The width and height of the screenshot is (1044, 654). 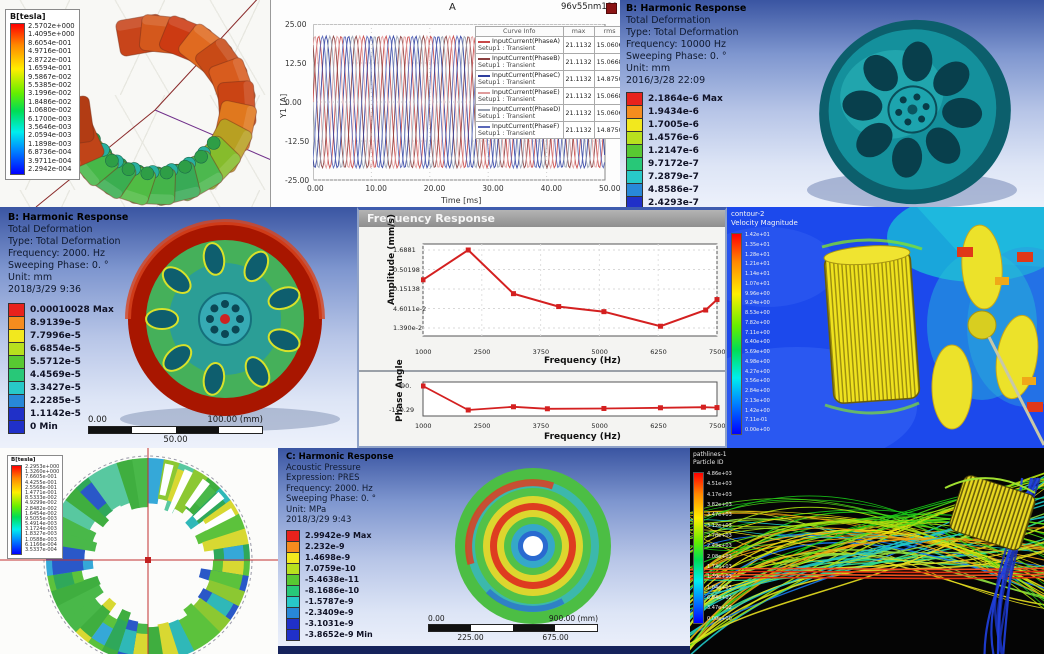 What do you see at coordinates (757, 371) in the screenshot?
I see `colorbar-value: 4.27e+00` at bounding box center [757, 371].